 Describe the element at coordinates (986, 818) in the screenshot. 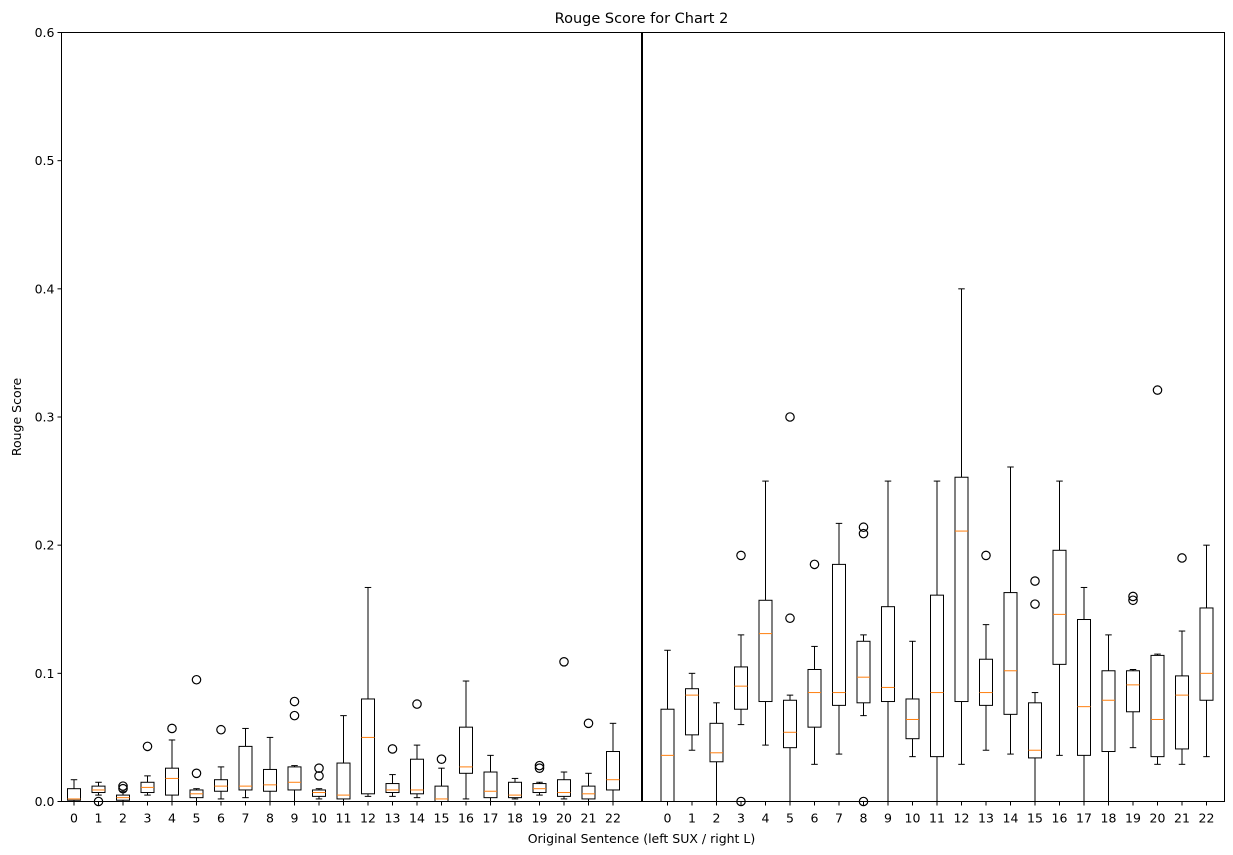

I see `x-tick-label: 13` at that location.